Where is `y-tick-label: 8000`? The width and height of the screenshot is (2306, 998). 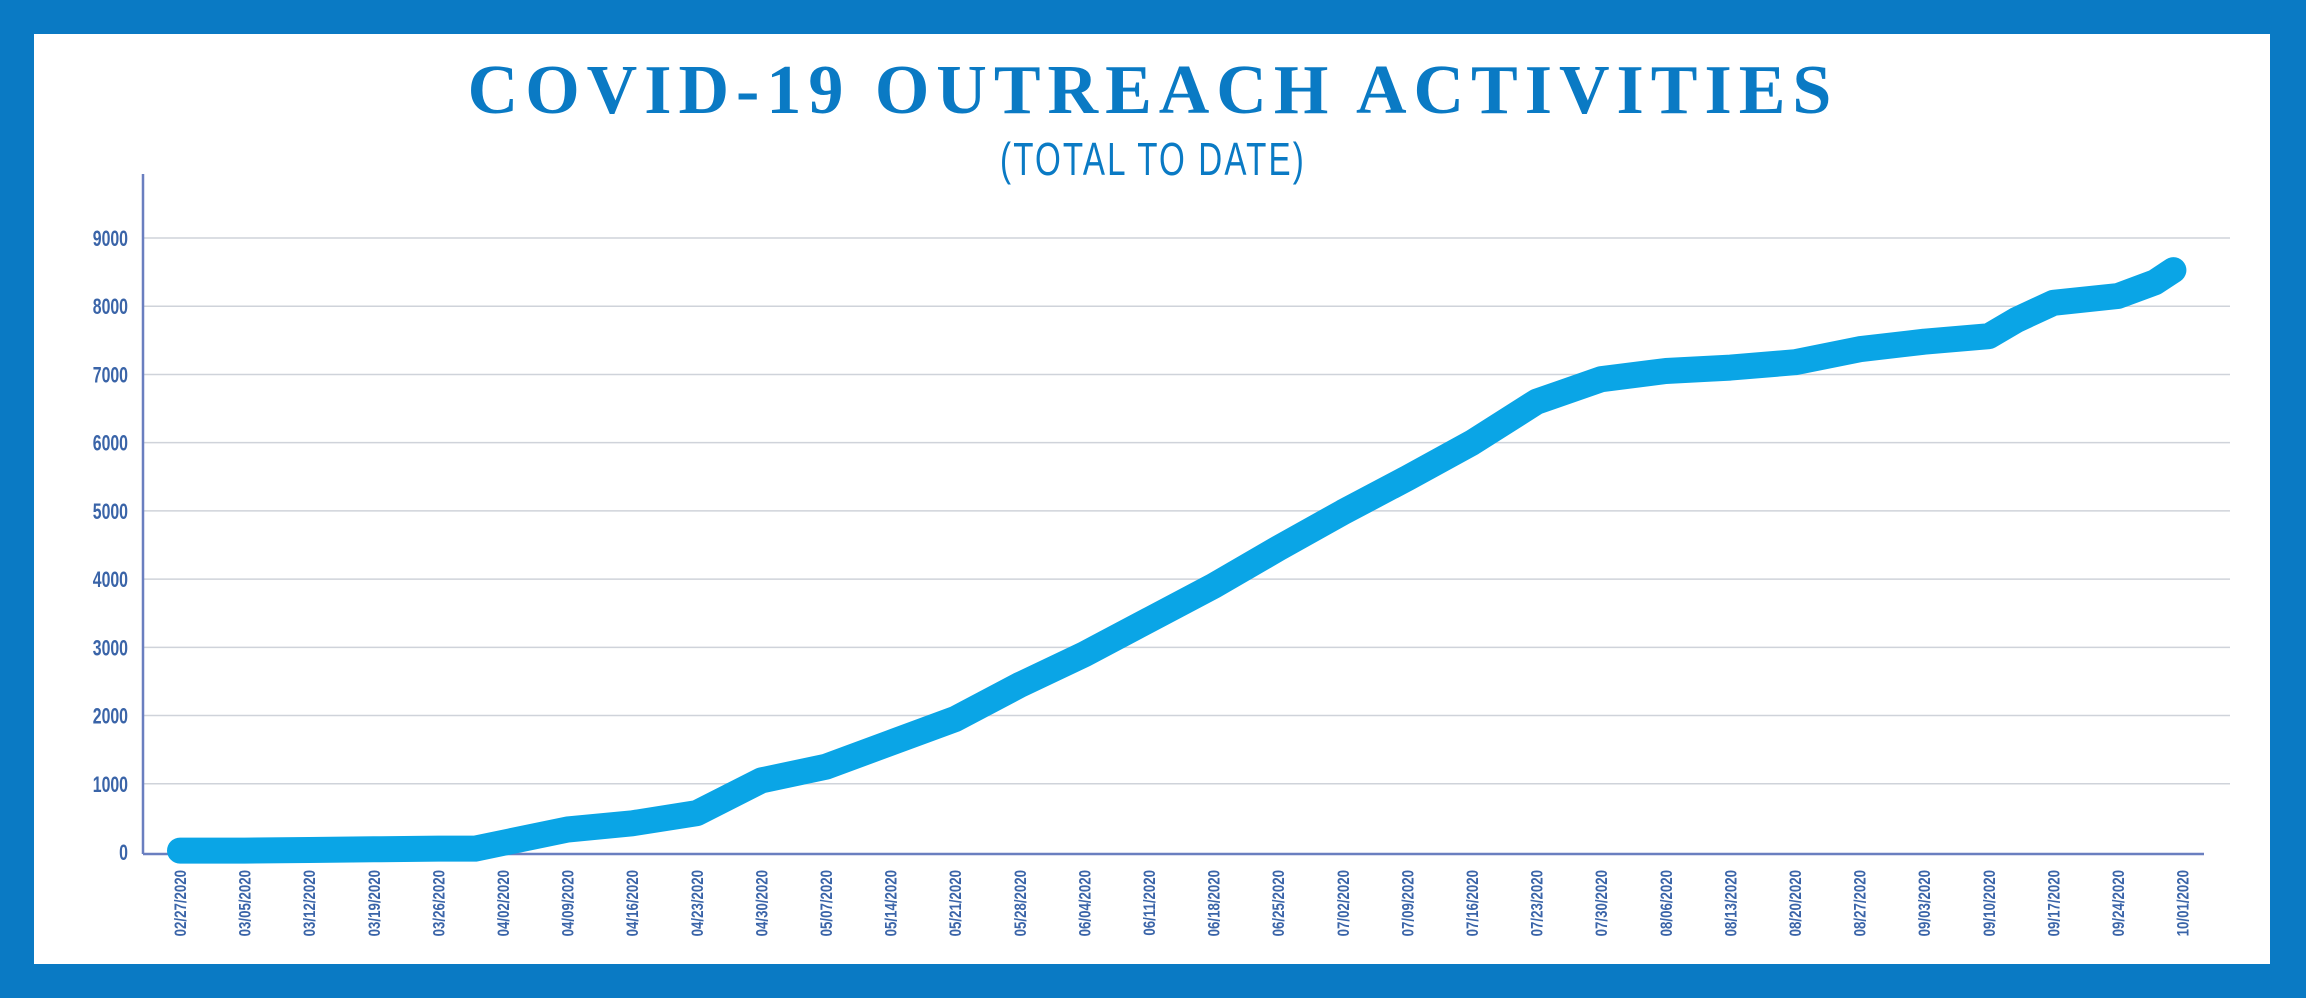 y-tick-label: 8000 is located at coordinates (110, 308).